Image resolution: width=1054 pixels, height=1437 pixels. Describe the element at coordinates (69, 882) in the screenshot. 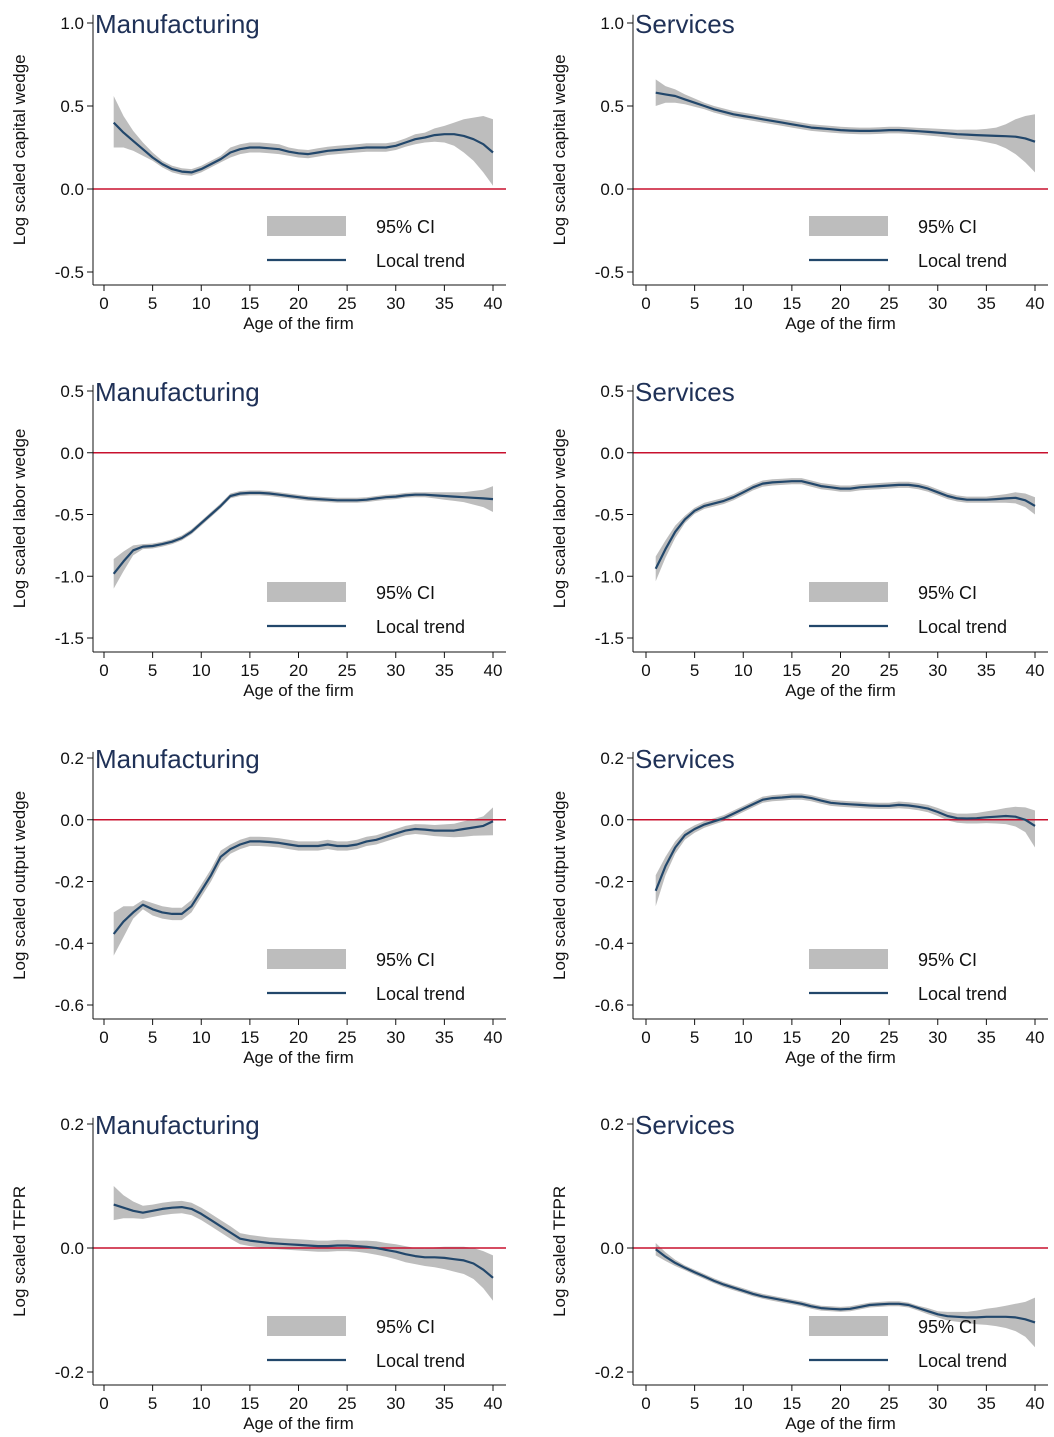

I see `y-tick-label: -0.2` at that location.